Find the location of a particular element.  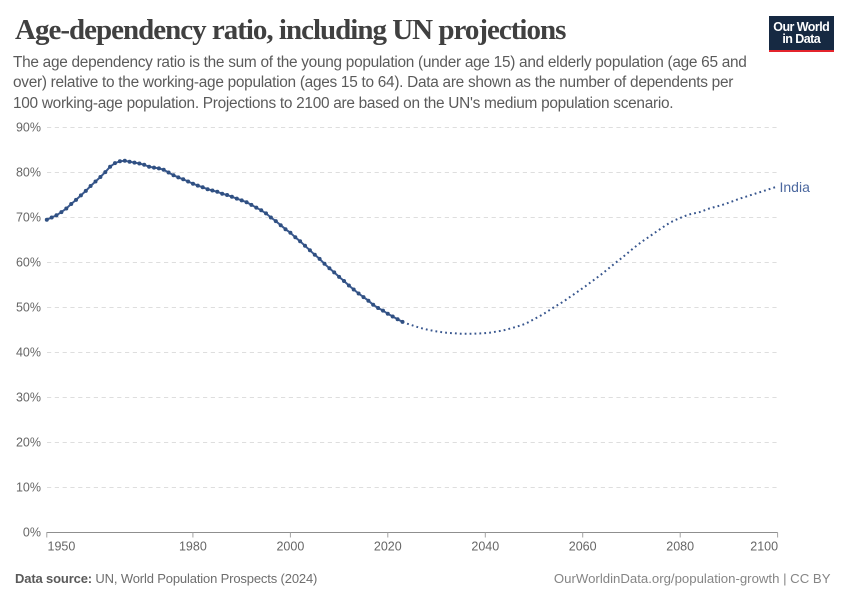

svg-text: 2080 is located at coordinates (680, 547).